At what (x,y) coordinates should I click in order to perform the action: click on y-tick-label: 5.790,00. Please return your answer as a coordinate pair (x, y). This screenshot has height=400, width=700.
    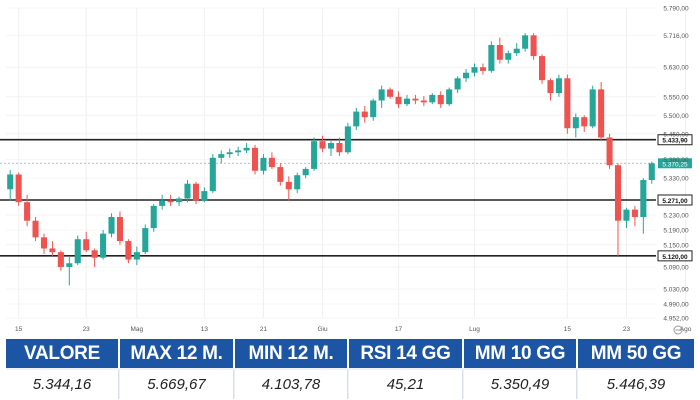
    Looking at the image, I should click on (676, 9).